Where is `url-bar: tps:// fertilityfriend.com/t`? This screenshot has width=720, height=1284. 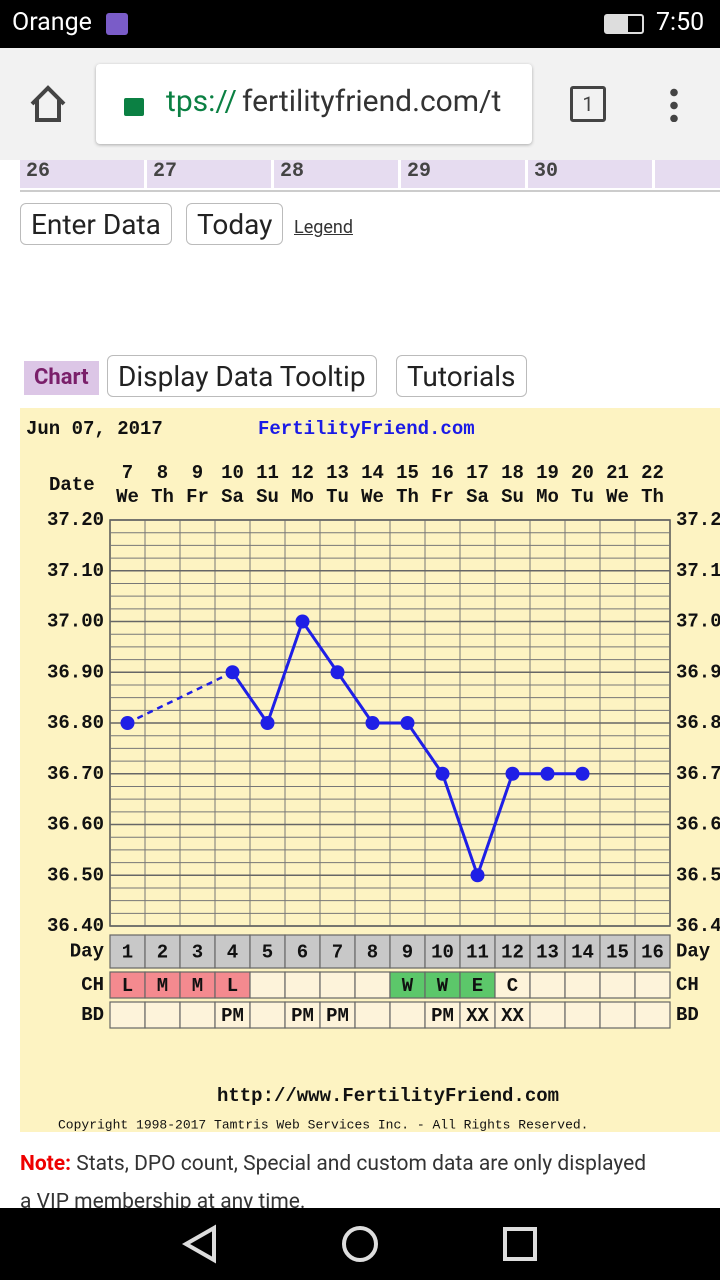
url-bar: tps:// fertilityfriend.com/t is located at coordinates (314, 104).